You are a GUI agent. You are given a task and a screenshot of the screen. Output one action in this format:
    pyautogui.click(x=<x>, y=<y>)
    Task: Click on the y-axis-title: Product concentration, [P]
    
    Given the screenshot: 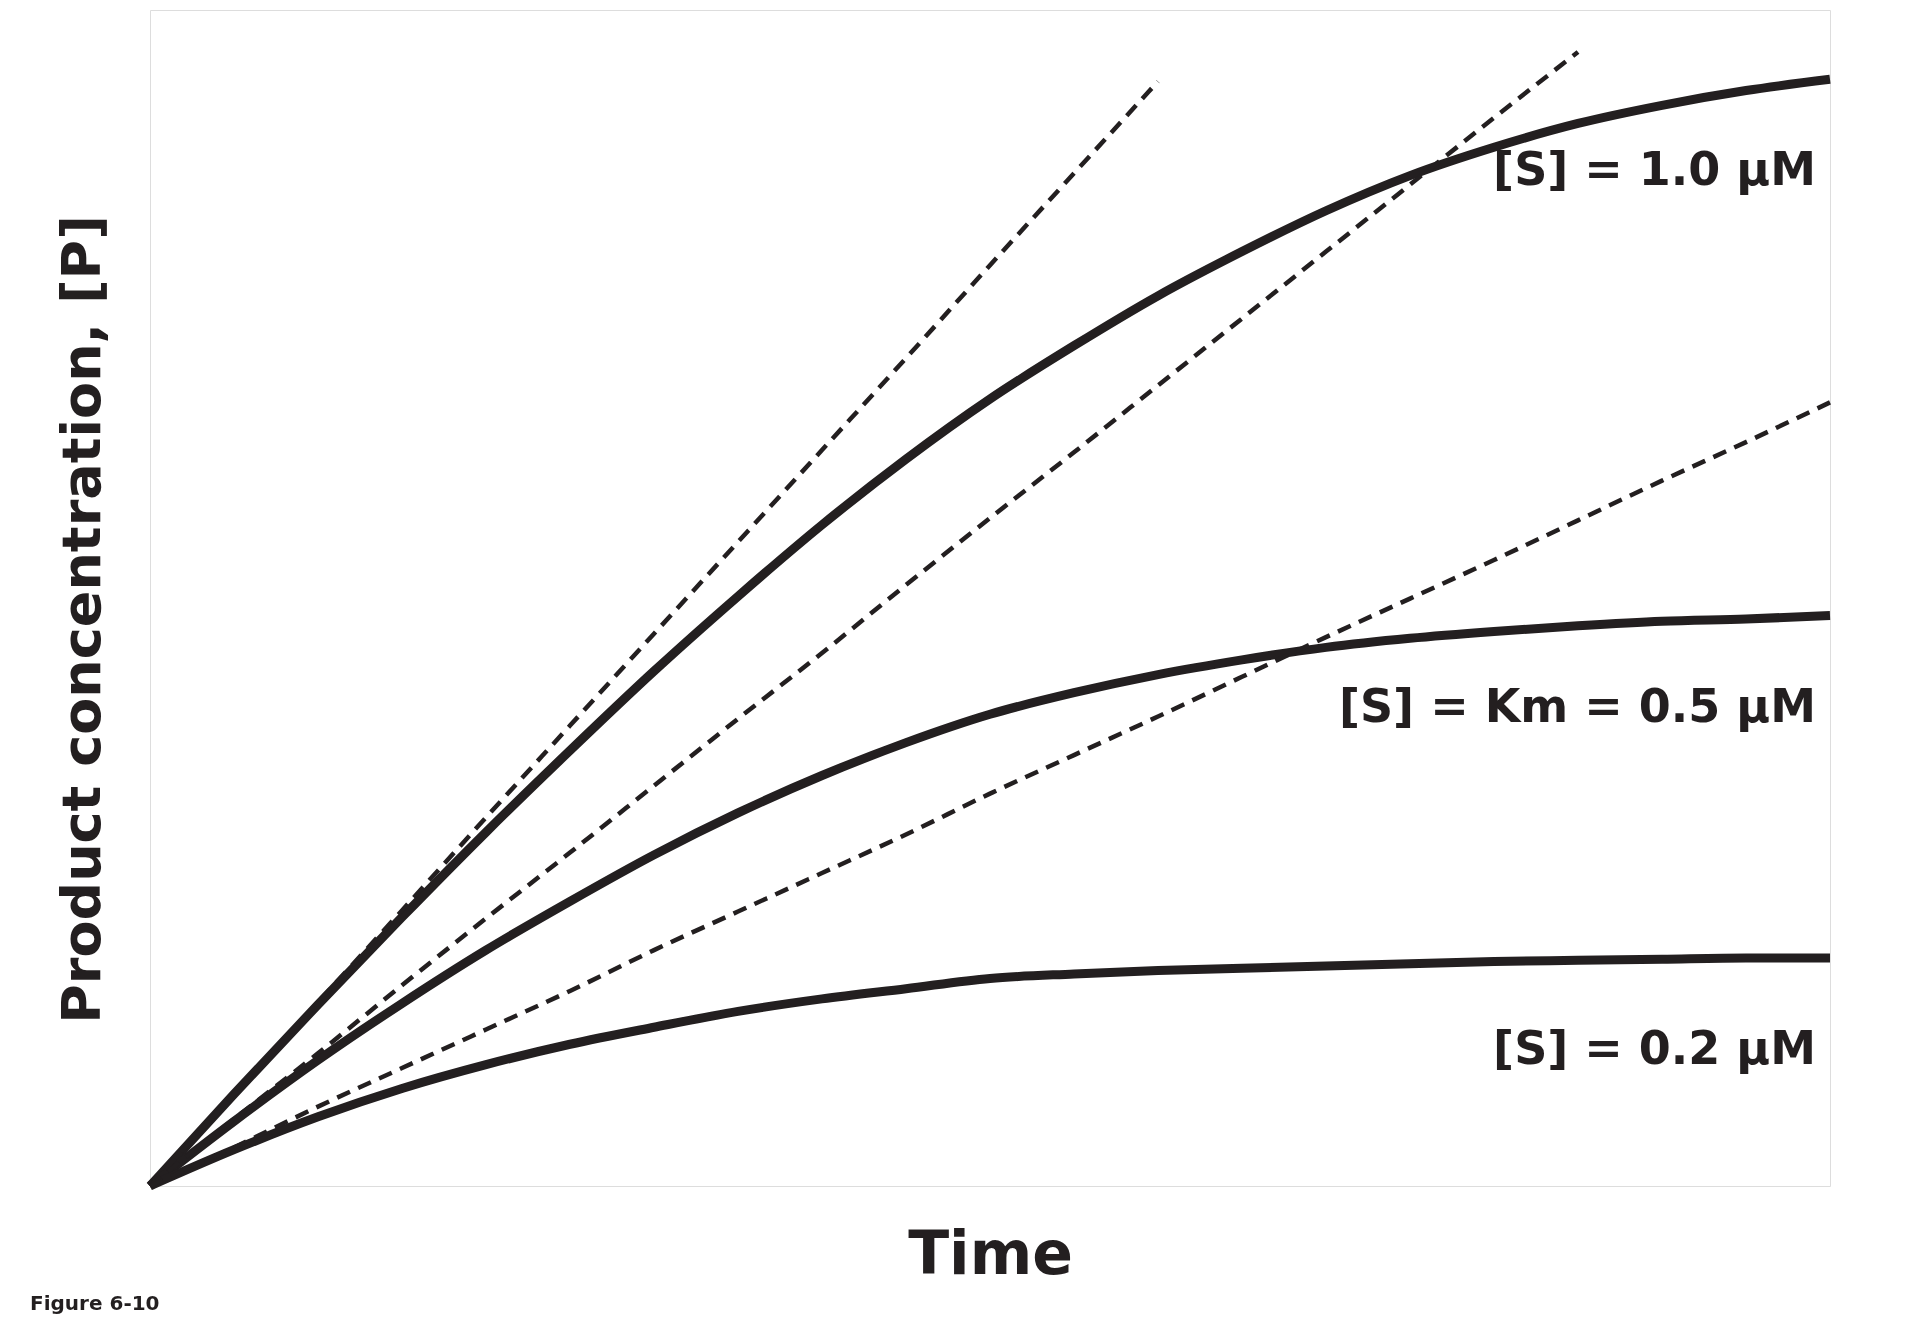 What is the action you would take?
    pyautogui.click(x=81, y=619)
    